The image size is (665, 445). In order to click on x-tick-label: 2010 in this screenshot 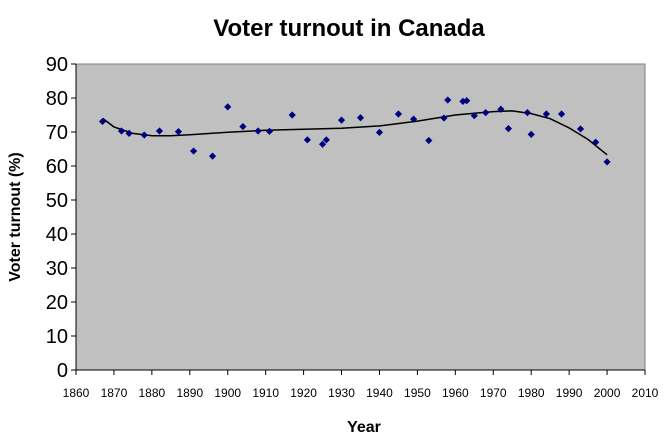, I will do `click(645, 393)`.